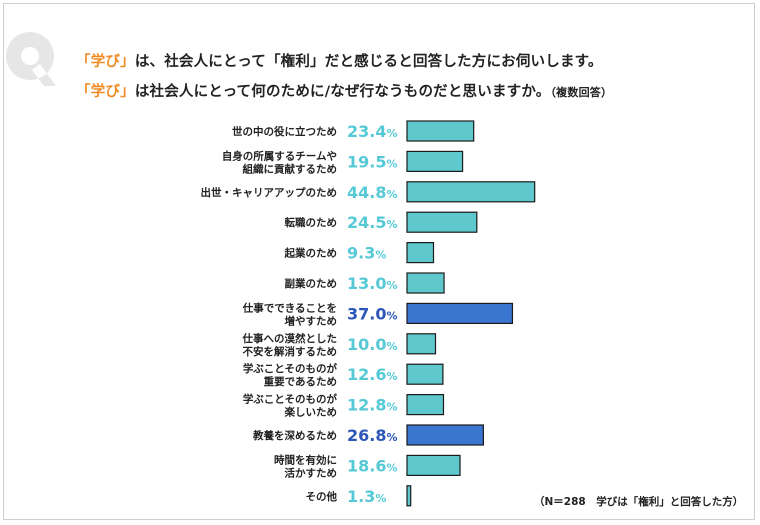 The image size is (760, 525). What do you see at coordinates (279, 155) in the screenshot?
I see `category-label-line: 自身の所属するチームや` at bounding box center [279, 155].